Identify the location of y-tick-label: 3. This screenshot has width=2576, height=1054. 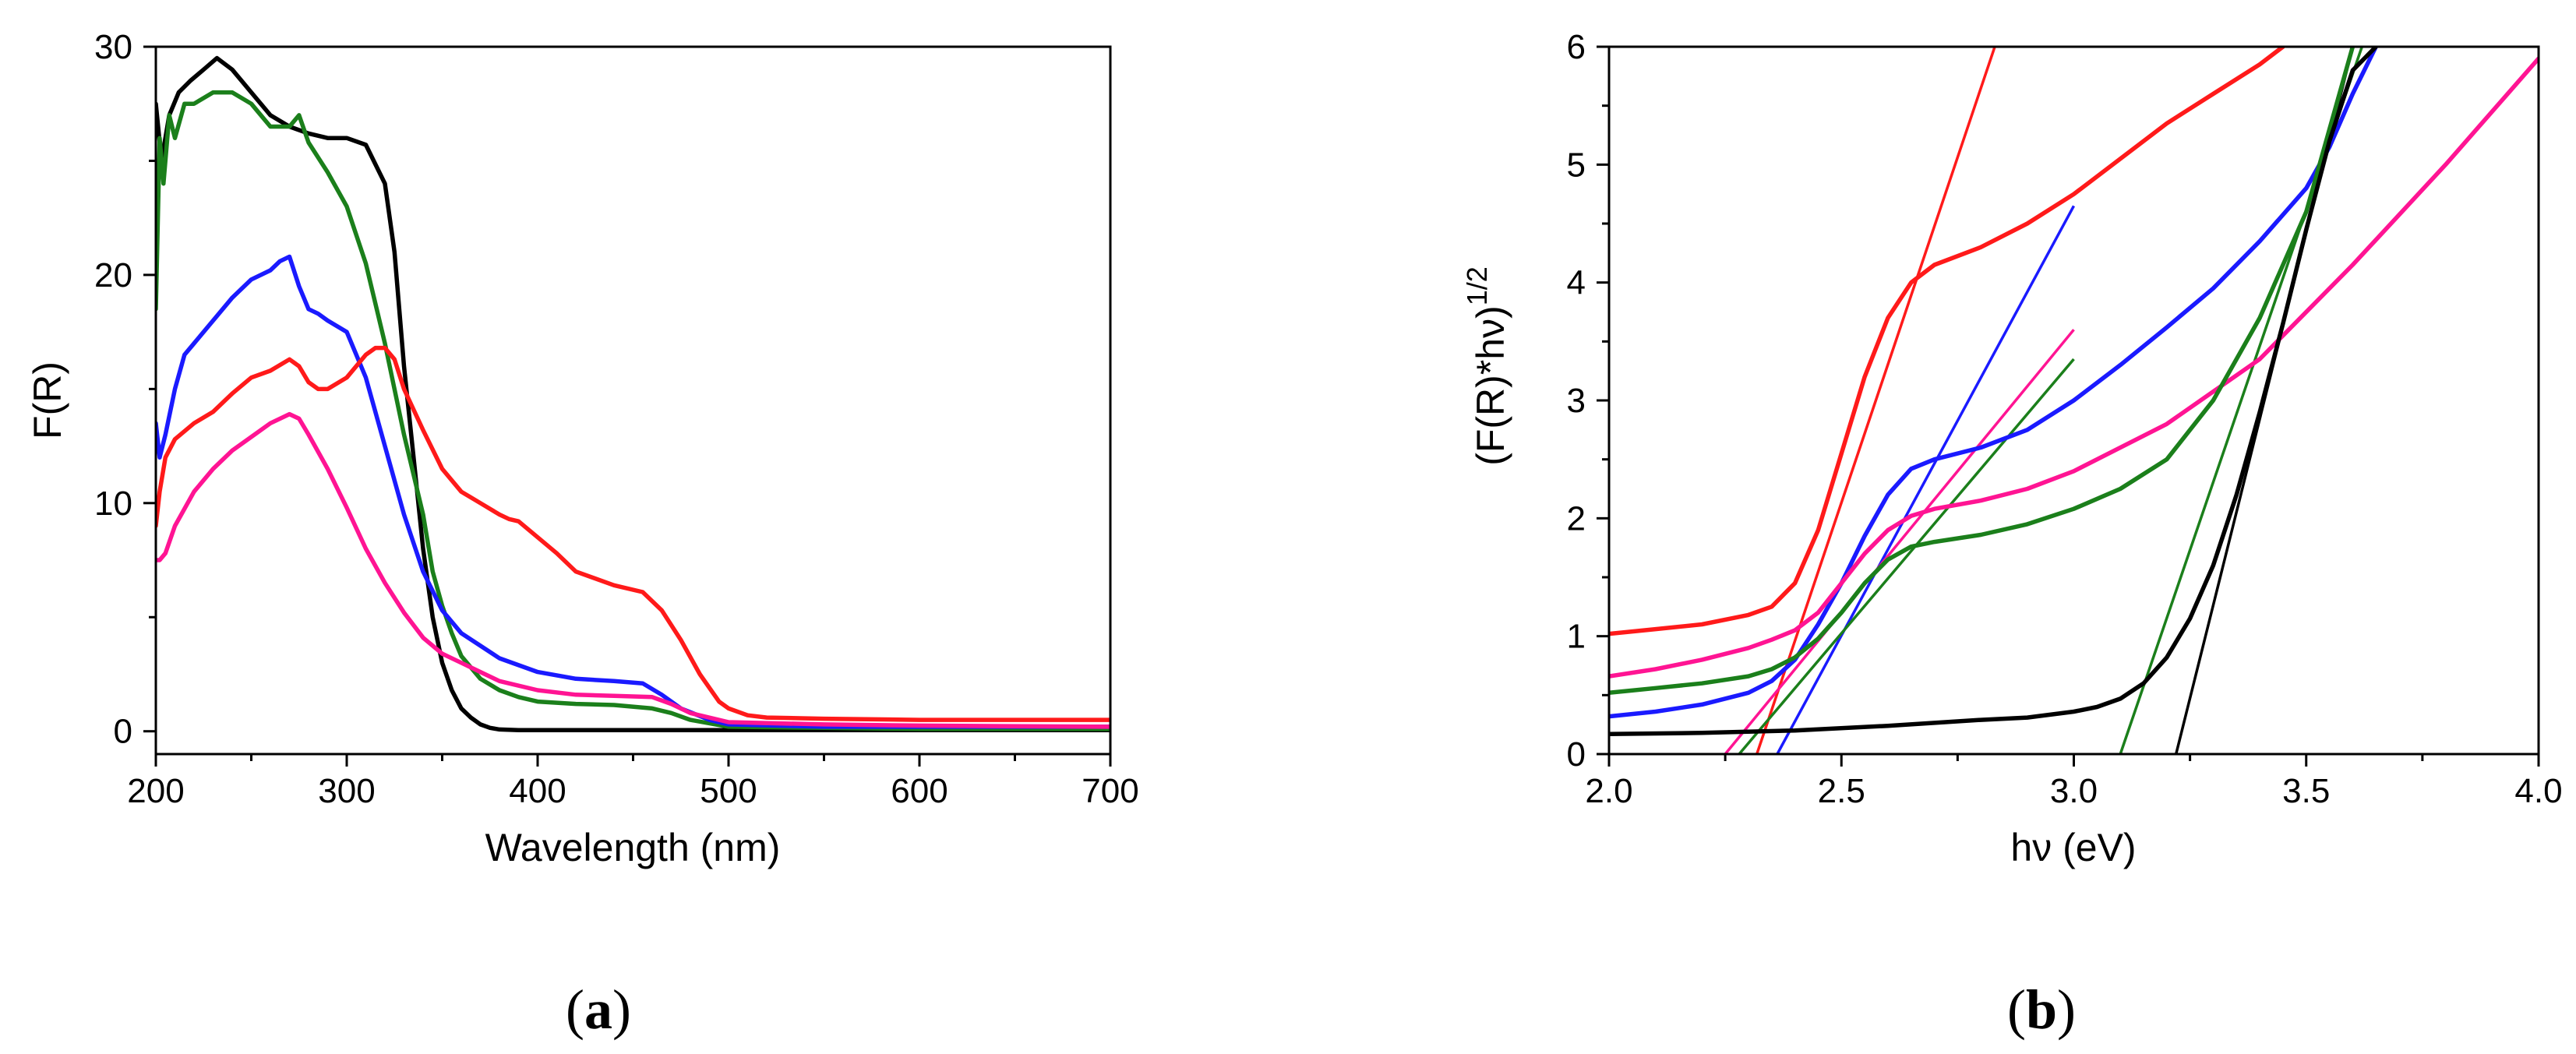
(1576, 401).